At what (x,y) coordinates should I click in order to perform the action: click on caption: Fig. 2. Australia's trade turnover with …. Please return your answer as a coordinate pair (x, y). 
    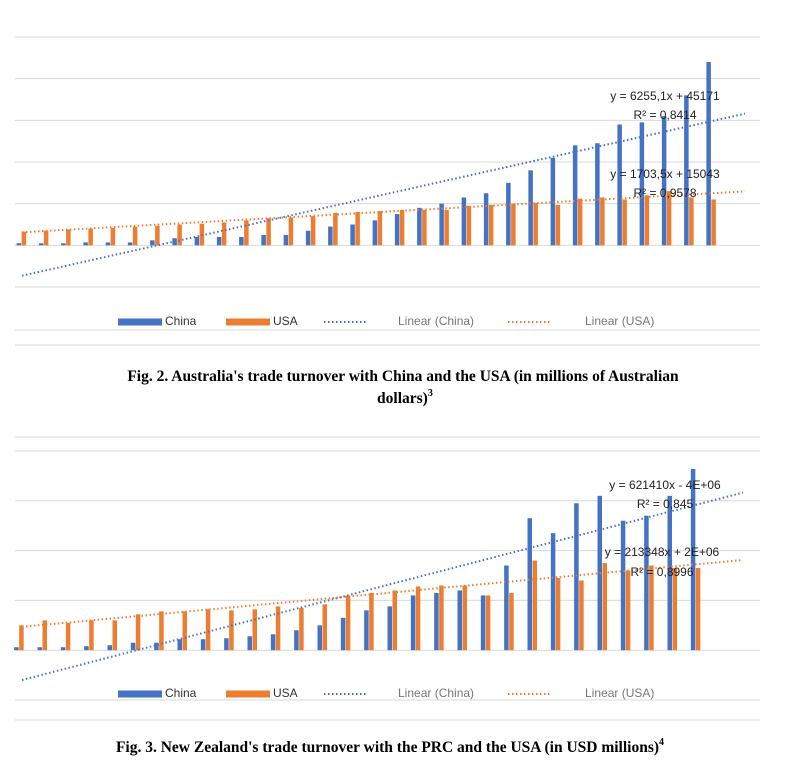
    Looking at the image, I should click on (403, 387).